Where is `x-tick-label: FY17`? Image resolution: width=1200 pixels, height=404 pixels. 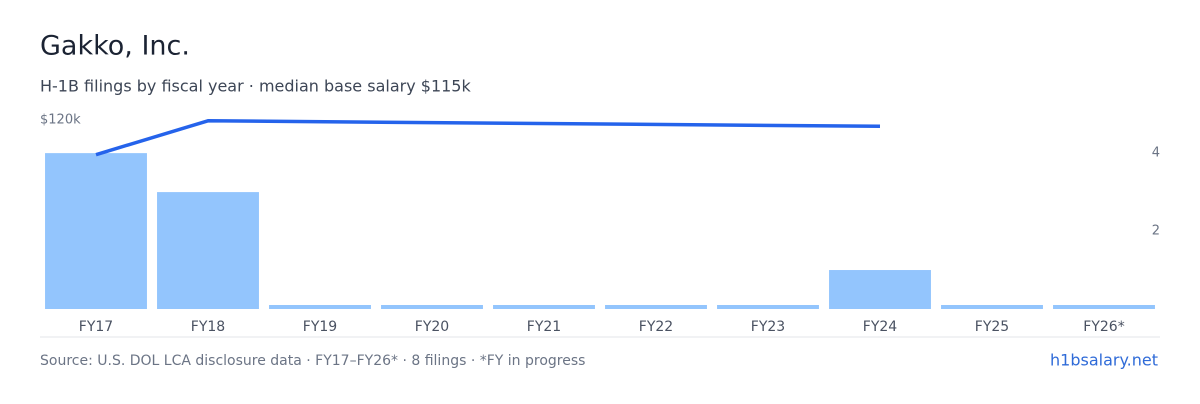
x-tick-label: FY17 is located at coordinates (96, 327).